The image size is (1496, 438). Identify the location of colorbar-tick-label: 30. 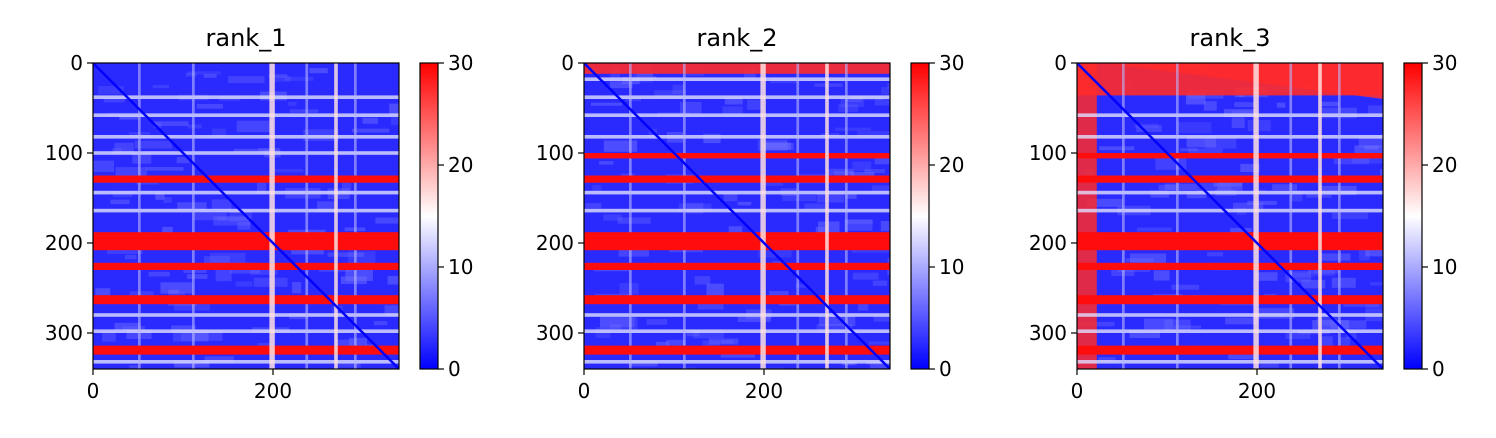
(951, 63).